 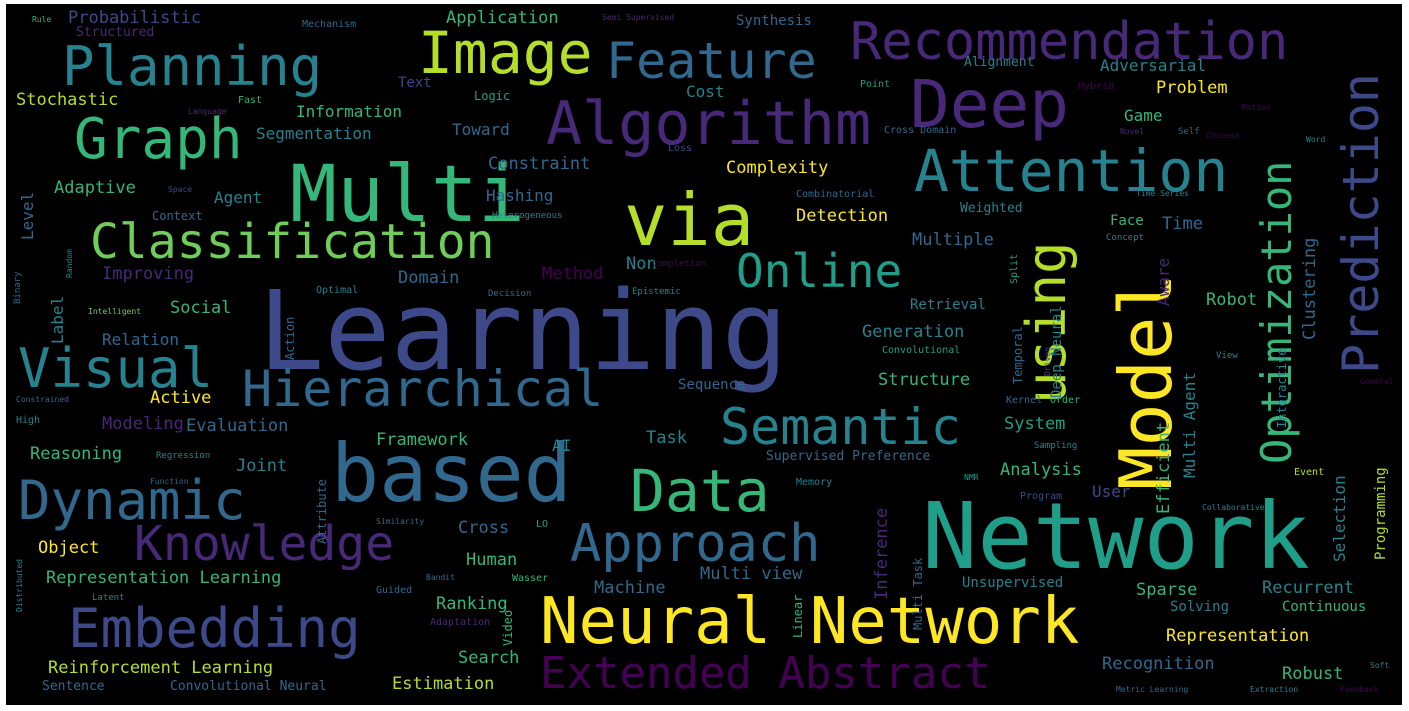 I want to click on word-analysis: Analysis, so click(x=1041, y=470).